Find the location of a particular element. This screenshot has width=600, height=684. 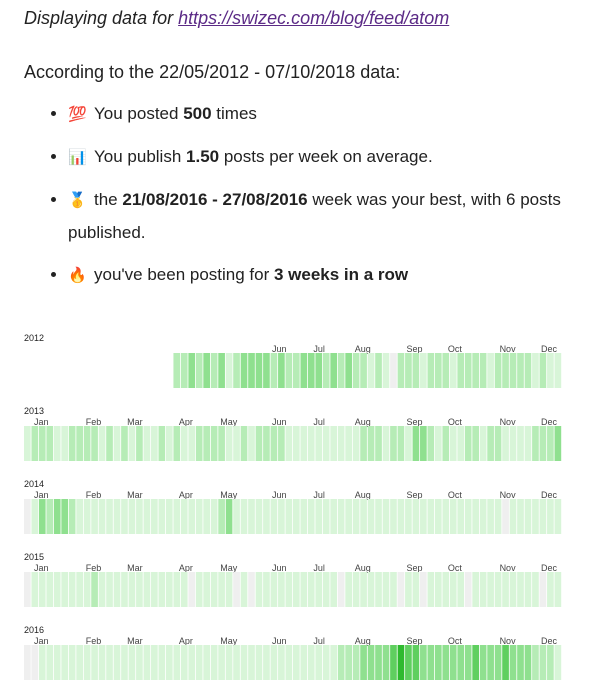

stat-value: 1.50 is located at coordinates (203, 156).